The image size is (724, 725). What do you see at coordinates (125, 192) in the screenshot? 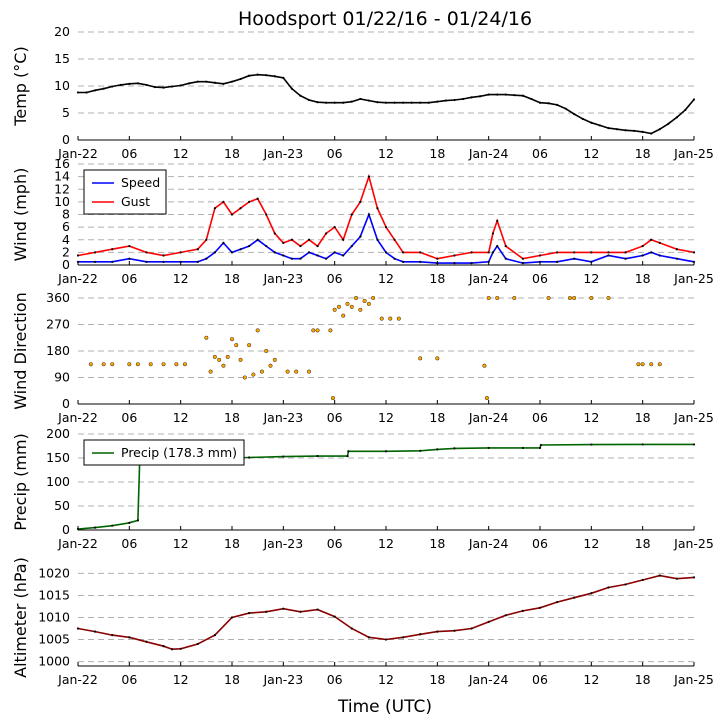
I see `legend: Speed Gust` at bounding box center [125, 192].